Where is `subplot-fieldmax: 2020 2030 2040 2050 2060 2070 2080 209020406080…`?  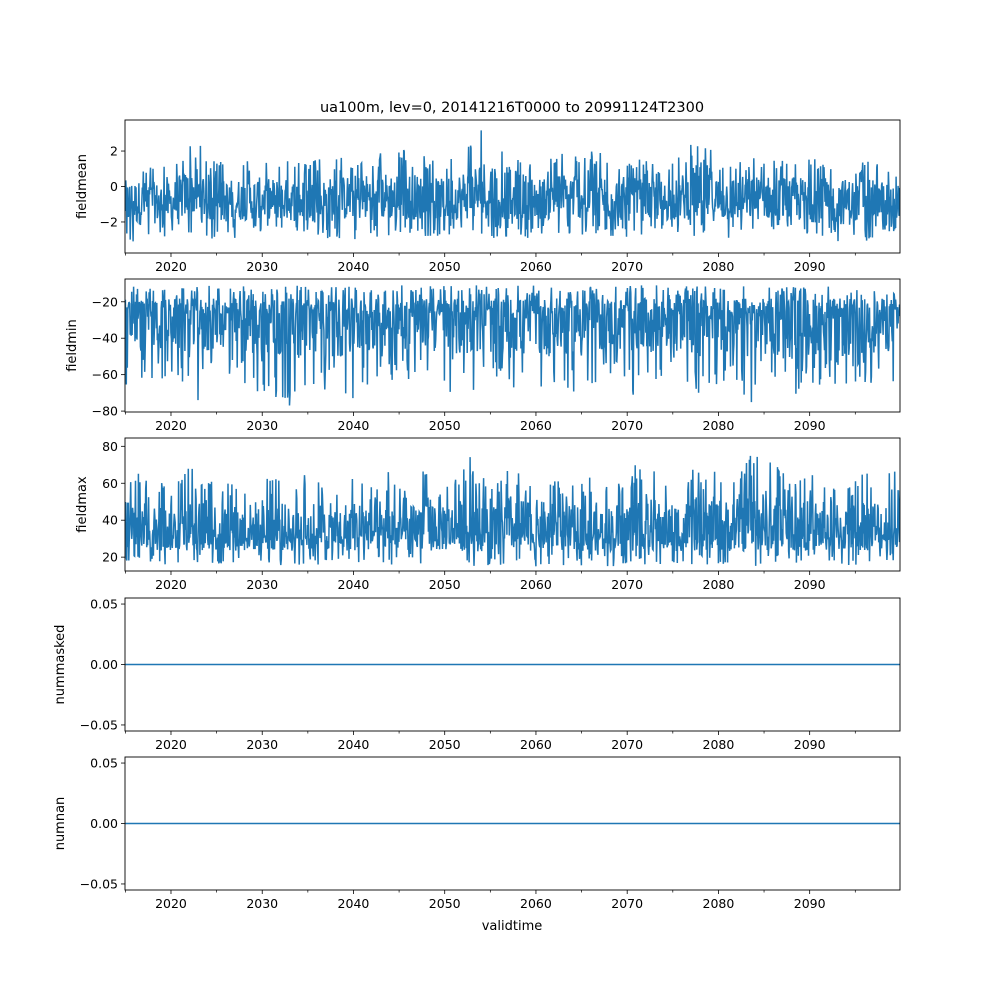 subplot-fieldmax: 2020 2030 2040 2050 2060 2070 2080 209020406080… is located at coordinates (488, 514).